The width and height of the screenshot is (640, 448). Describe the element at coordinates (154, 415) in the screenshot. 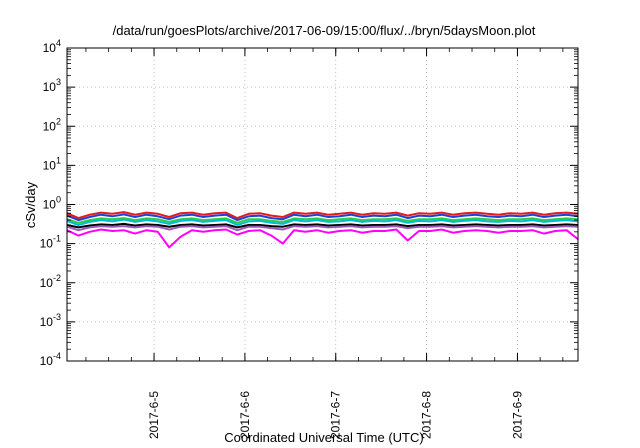

I see `x-tick-label: 2017-6-5` at that location.